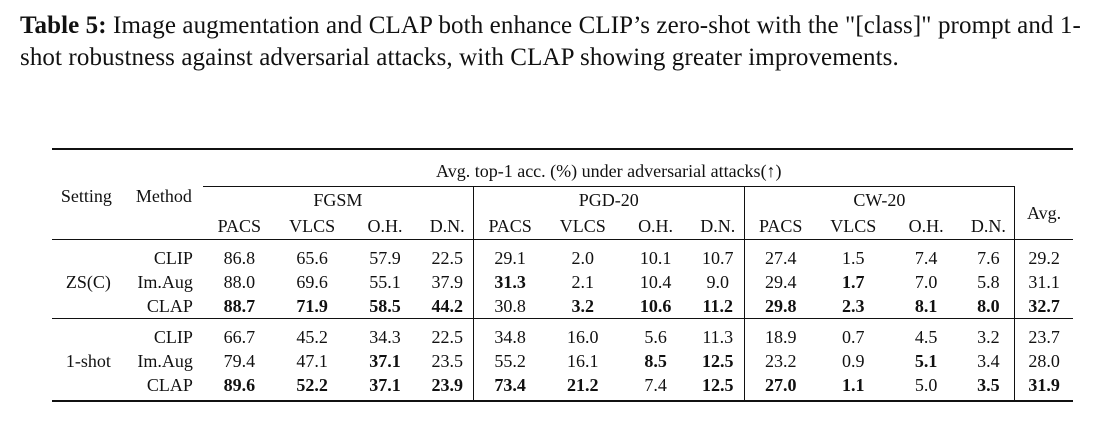  I want to click on value-cell: 16.0, so click(583, 333).